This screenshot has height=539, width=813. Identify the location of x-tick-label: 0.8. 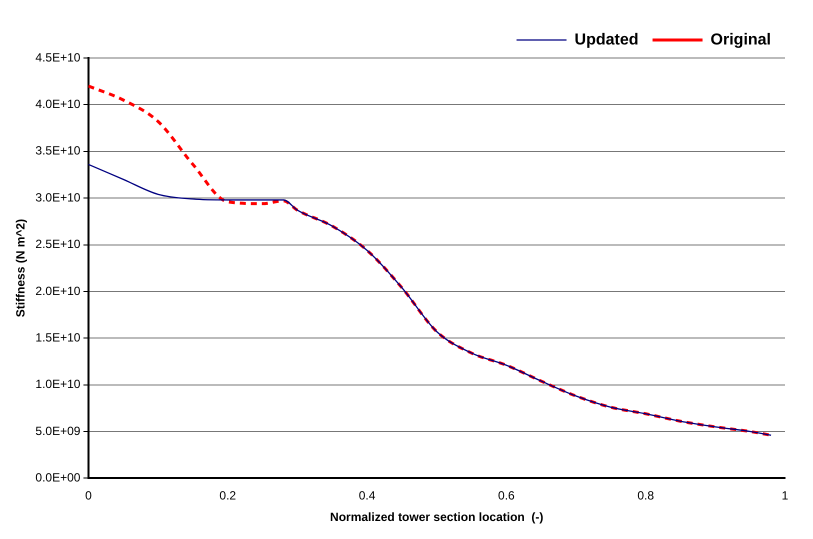
(645, 495).